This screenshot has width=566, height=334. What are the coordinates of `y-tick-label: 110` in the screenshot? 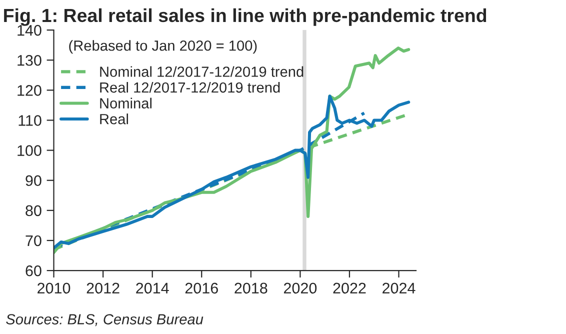 It's located at (30, 120).